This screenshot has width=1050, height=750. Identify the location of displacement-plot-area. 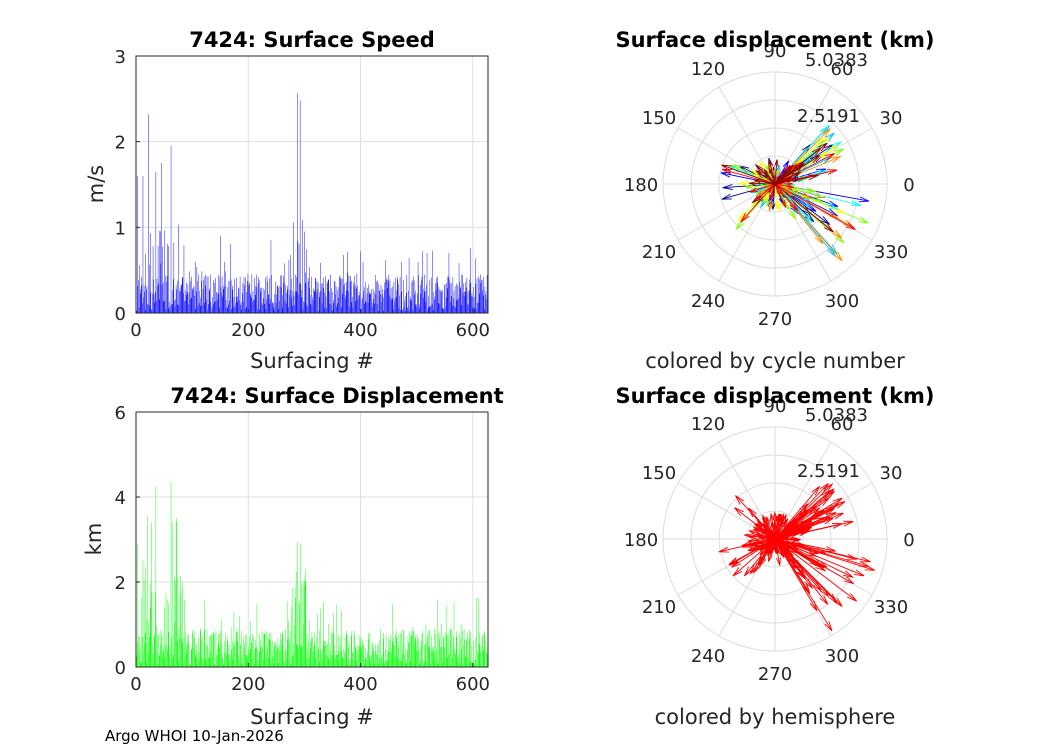
(312, 539).